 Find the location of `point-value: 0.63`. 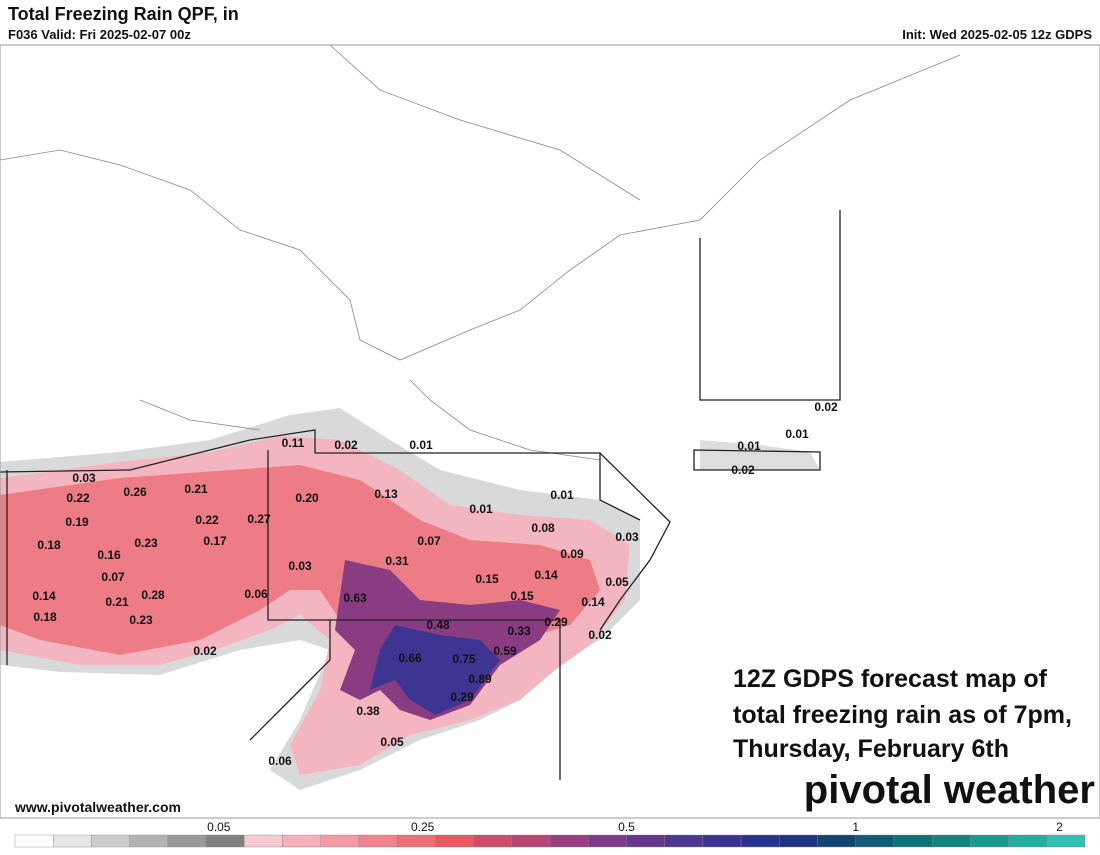

point-value: 0.63 is located at coordinates (355, 598).